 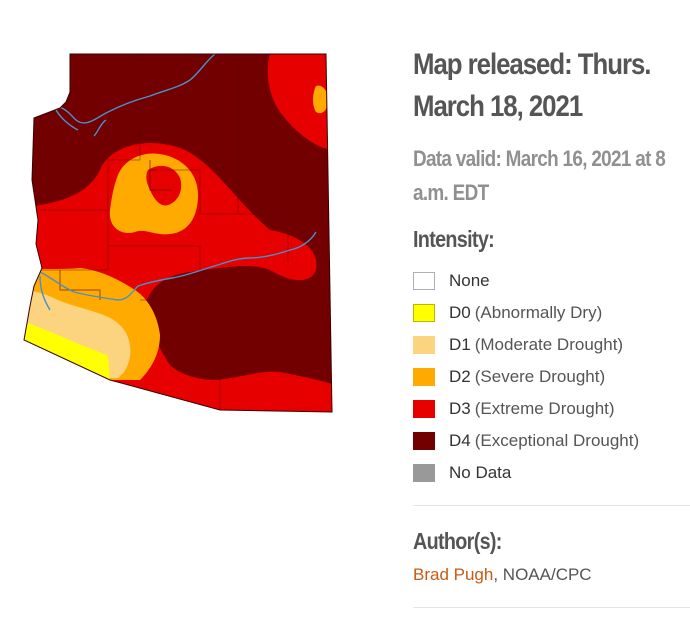 What do you see at coordinates (538, 312) in the screenshot?
I see `legend-desc: (Abnormally Dry)` at bounding box center [538, 312].